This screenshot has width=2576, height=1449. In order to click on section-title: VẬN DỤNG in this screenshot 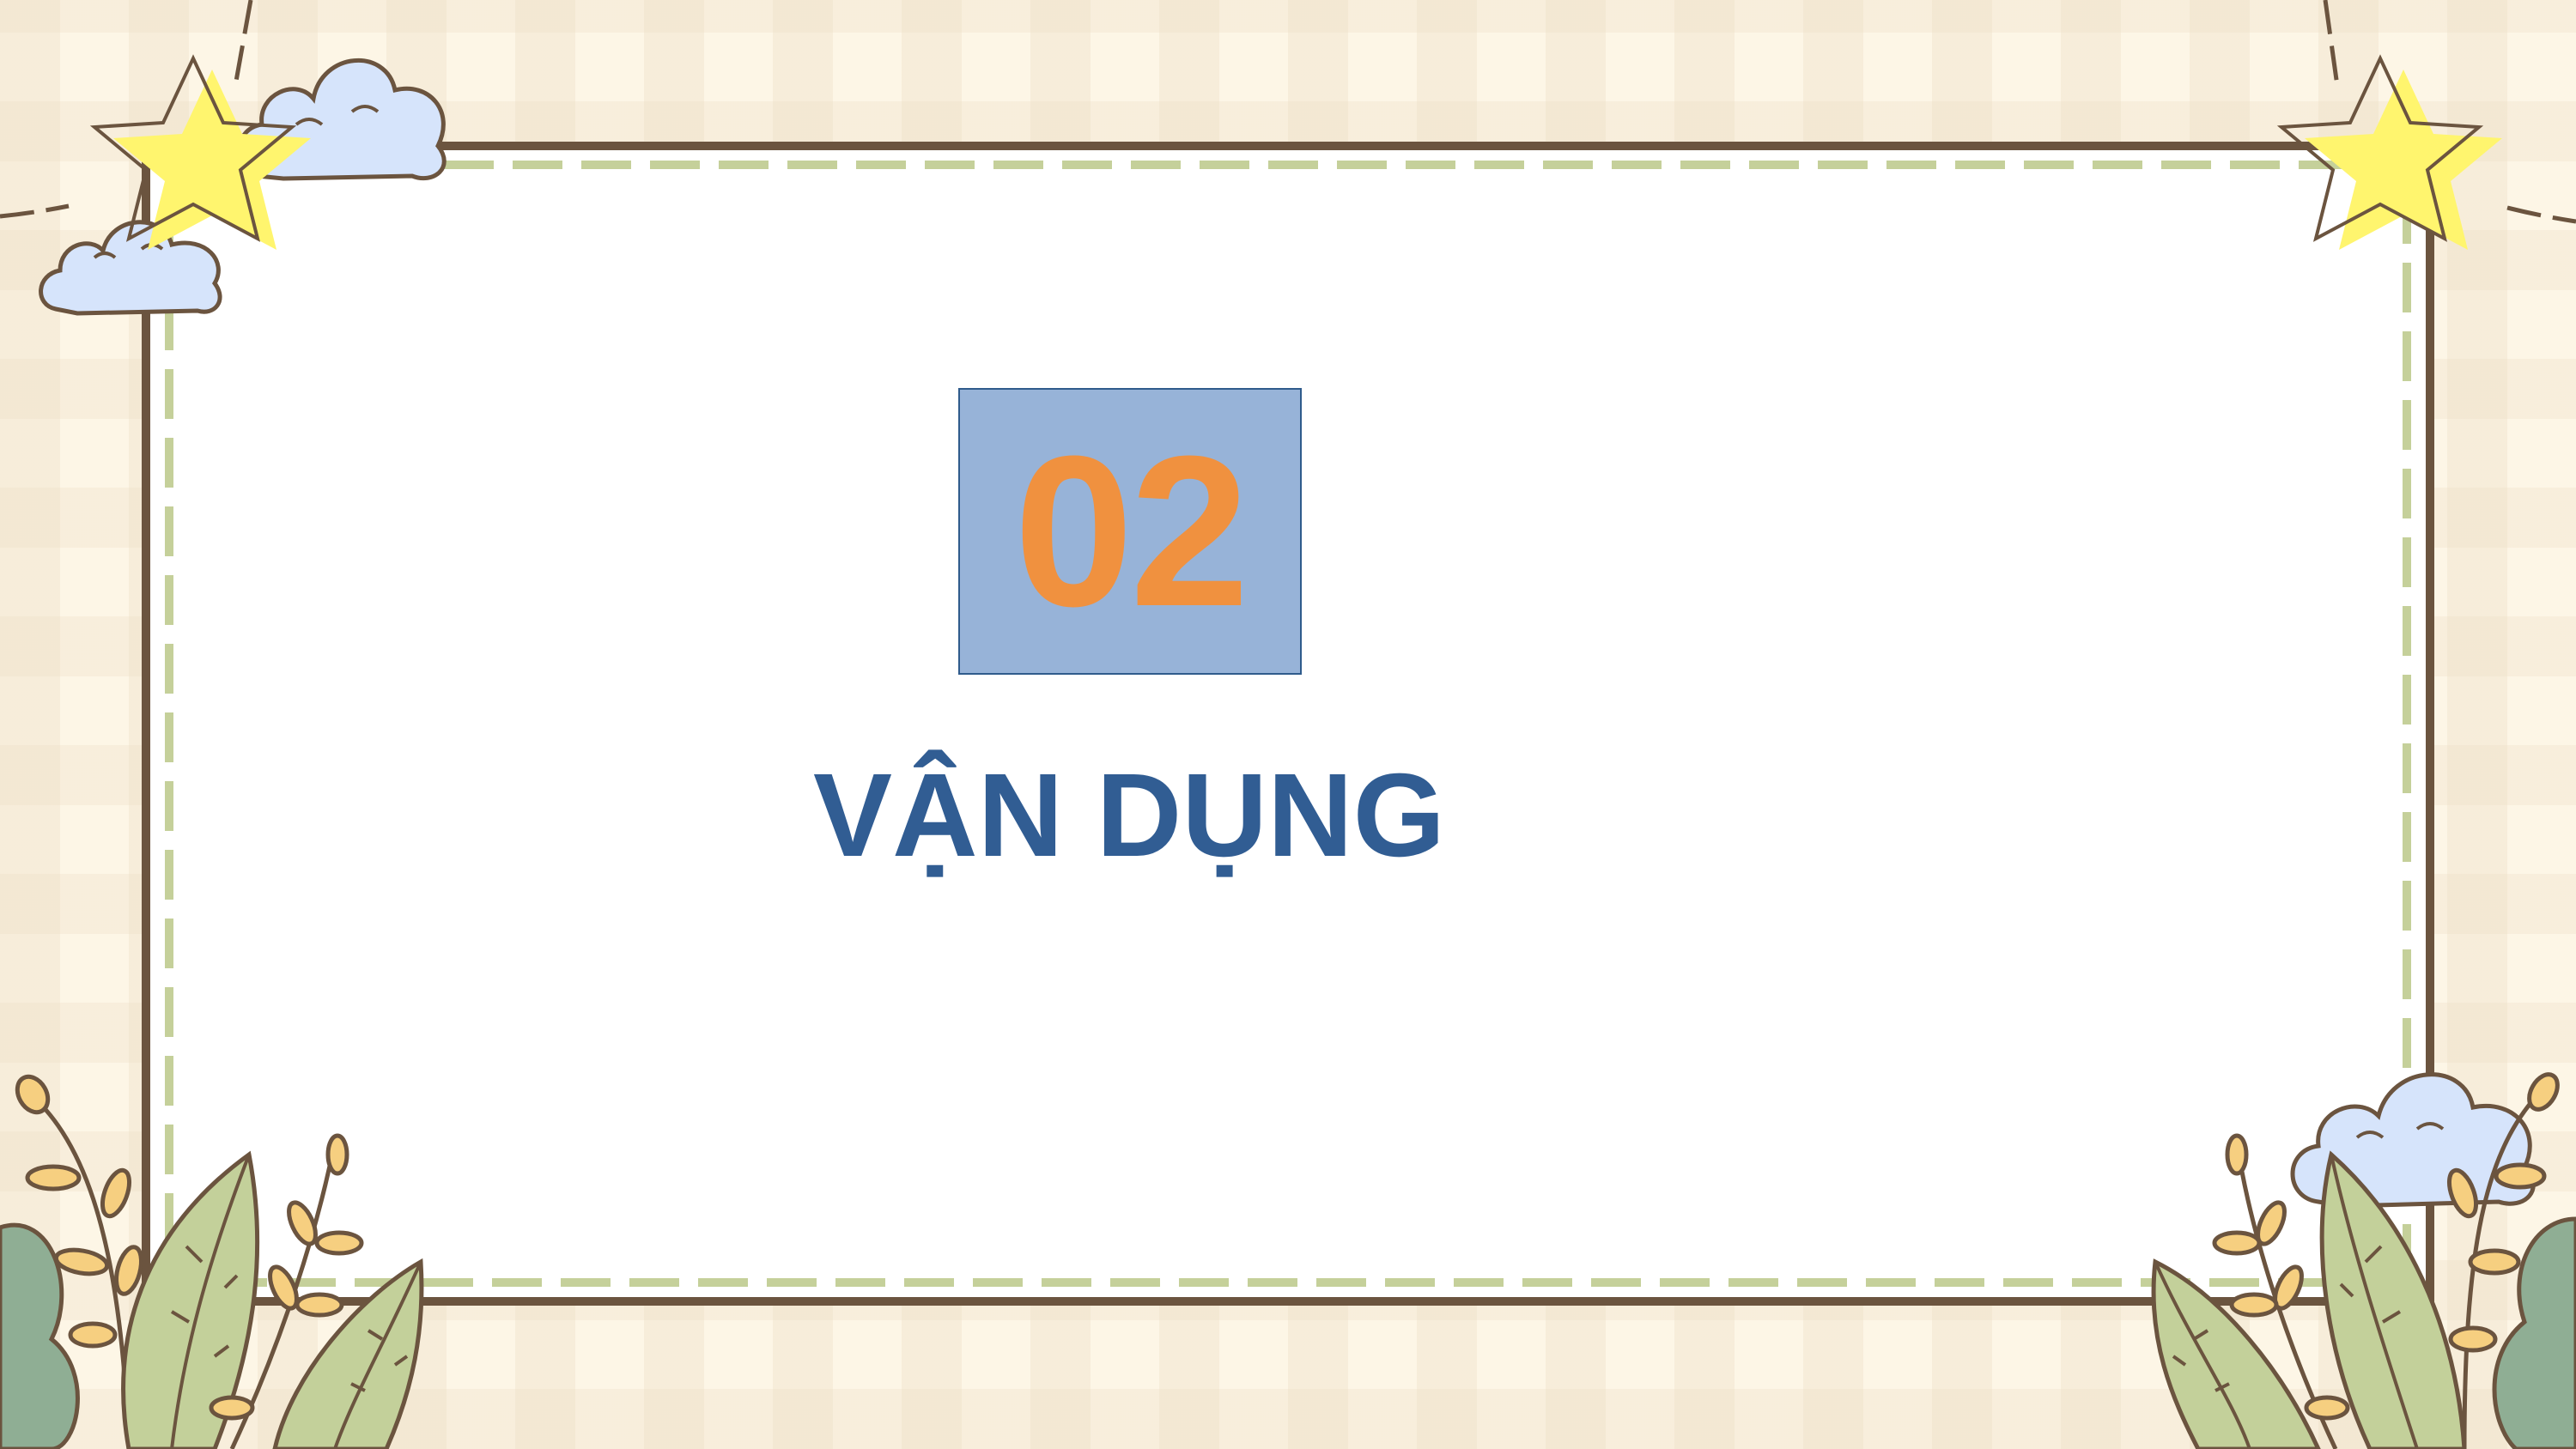, I will do `click(1129, 815)`.